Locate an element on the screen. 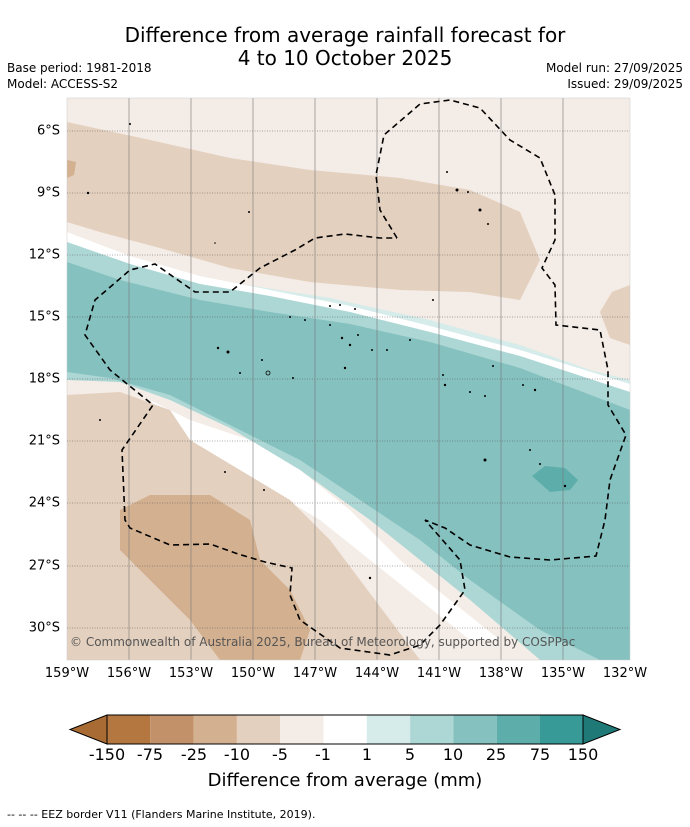  field-east-neg is located at coordinates (615, 315).